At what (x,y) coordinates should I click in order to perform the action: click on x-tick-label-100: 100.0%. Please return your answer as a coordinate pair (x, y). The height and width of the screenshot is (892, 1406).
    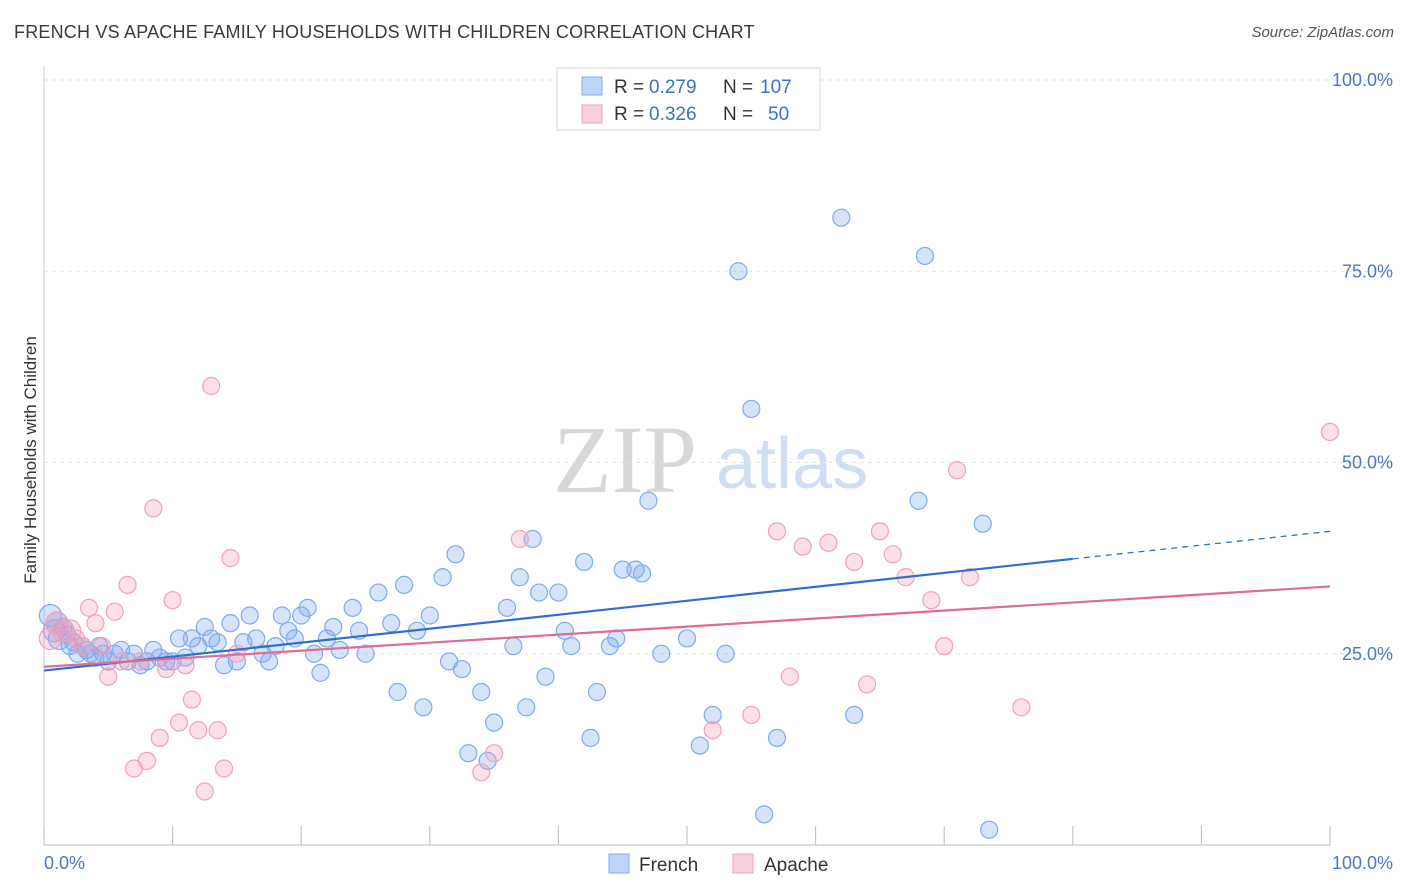
    Looking at the image, I should click on (1362, 863).